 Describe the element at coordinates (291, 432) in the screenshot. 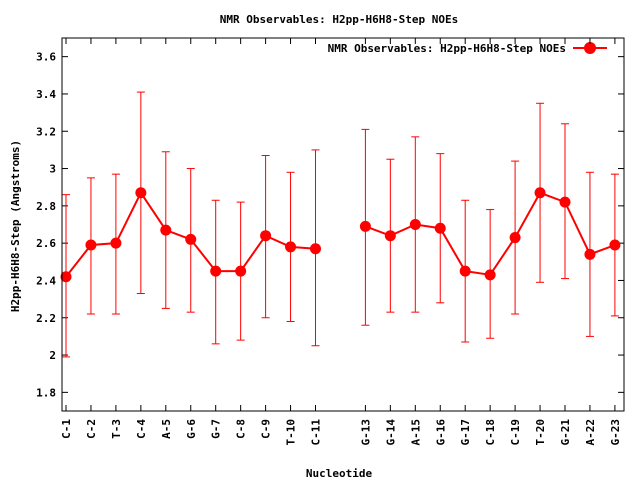

I see `x-tick-label: T-10` at that location.